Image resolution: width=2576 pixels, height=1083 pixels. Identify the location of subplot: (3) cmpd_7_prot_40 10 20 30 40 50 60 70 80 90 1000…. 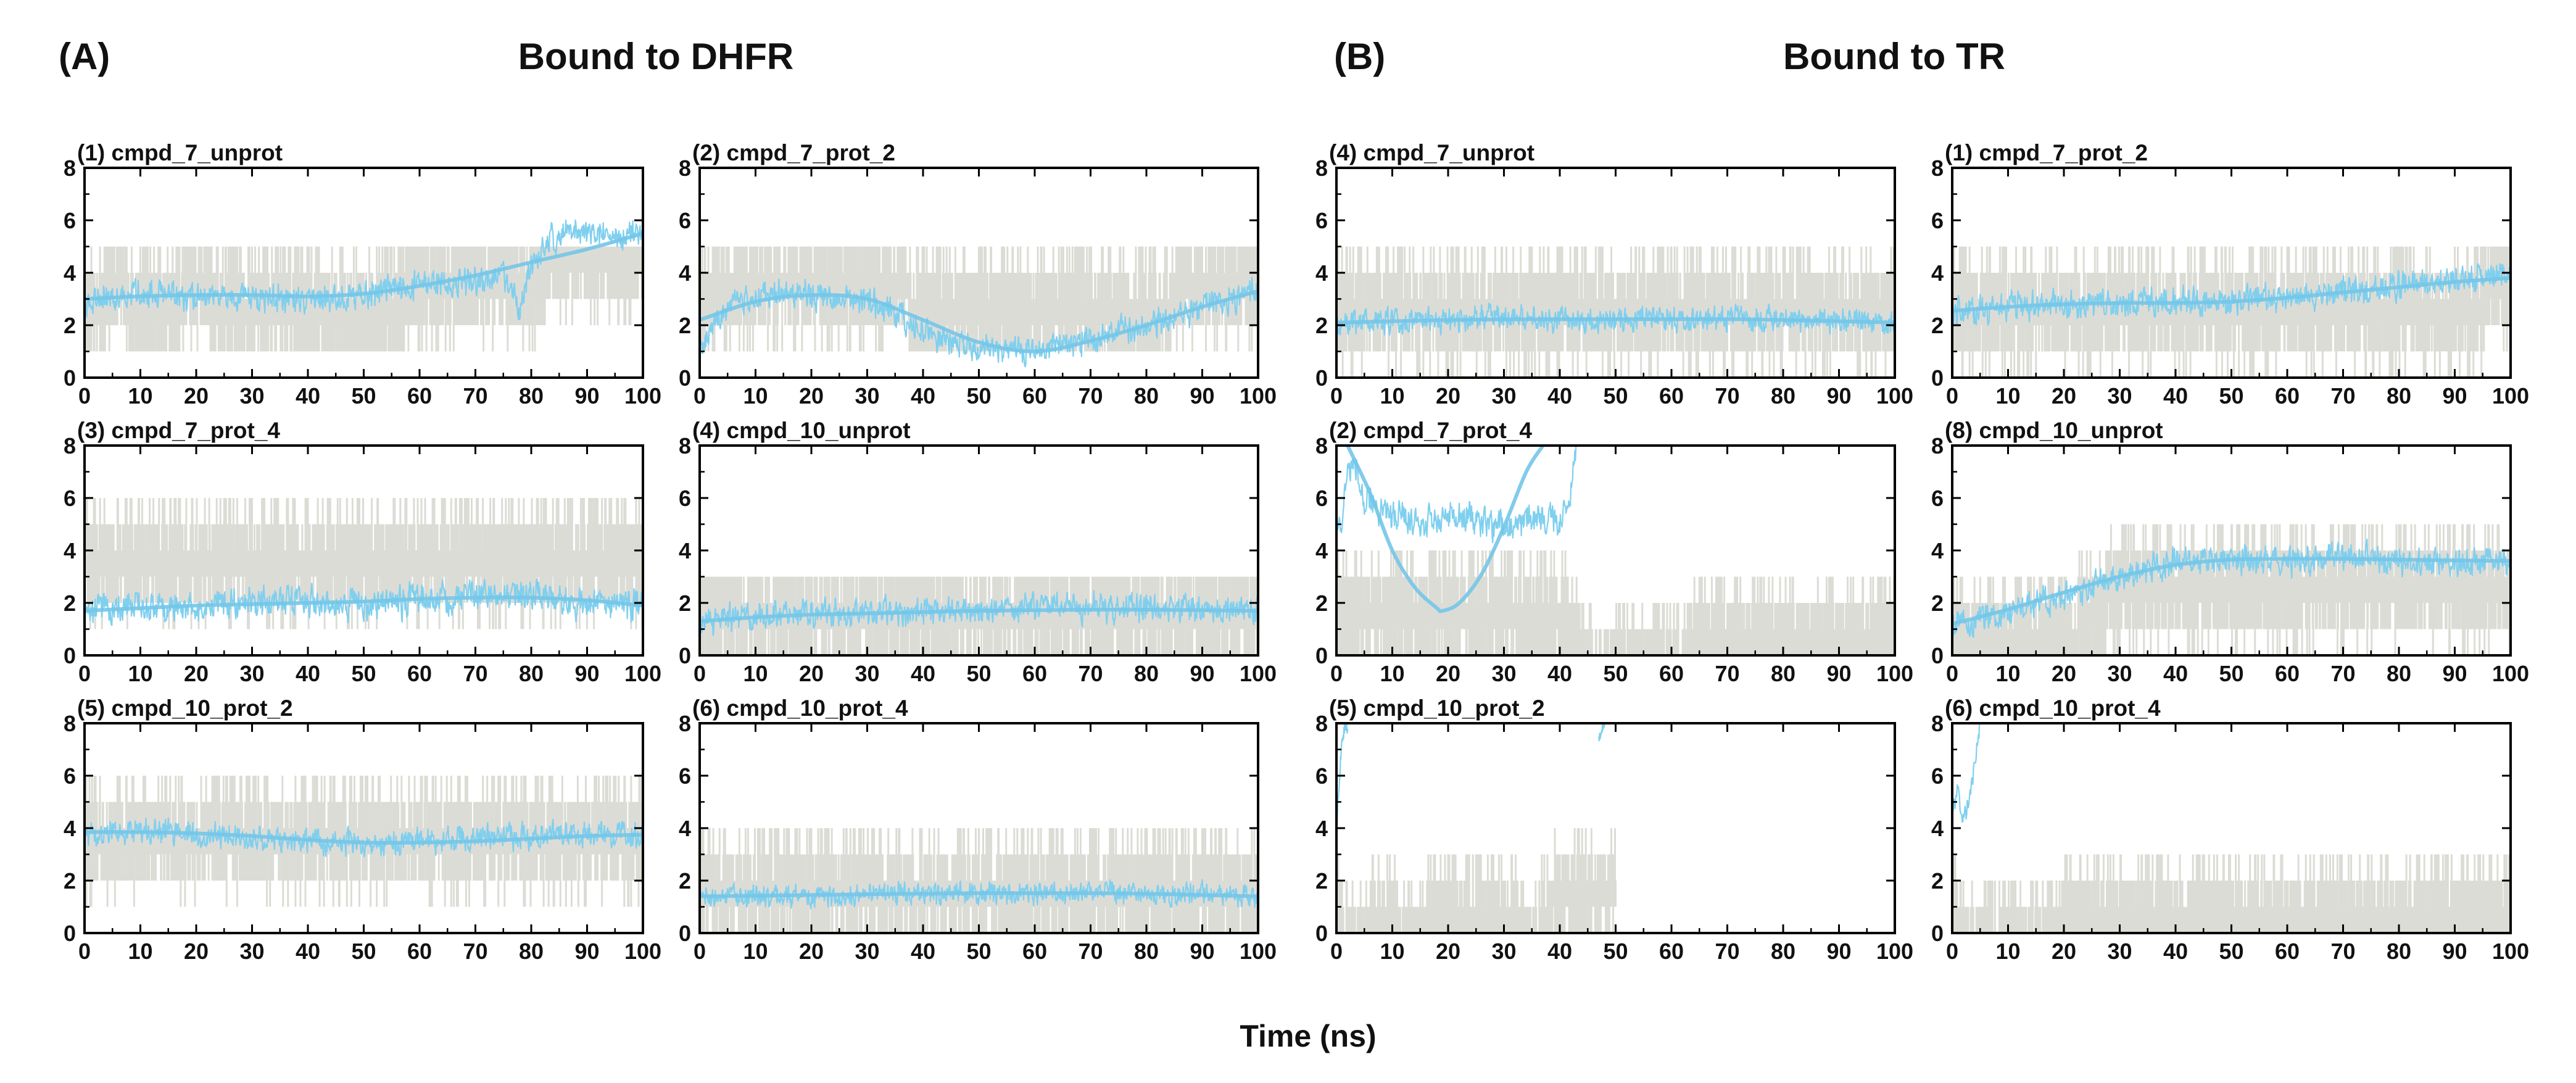
(362, 552).